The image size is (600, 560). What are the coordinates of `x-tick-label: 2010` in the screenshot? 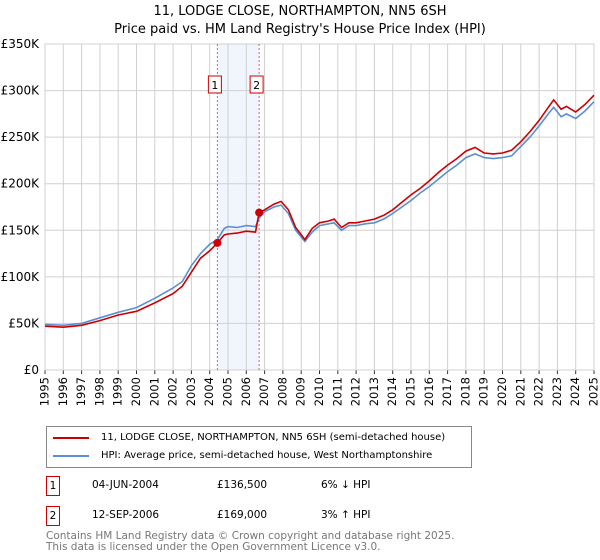 It's located at (319, 391).